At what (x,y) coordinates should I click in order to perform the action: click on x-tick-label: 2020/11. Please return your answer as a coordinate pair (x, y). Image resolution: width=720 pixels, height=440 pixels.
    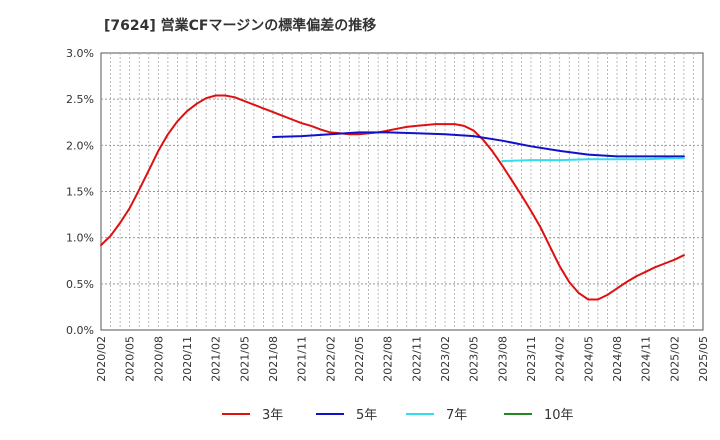
    Looking at the image, I should click on (187, 359).